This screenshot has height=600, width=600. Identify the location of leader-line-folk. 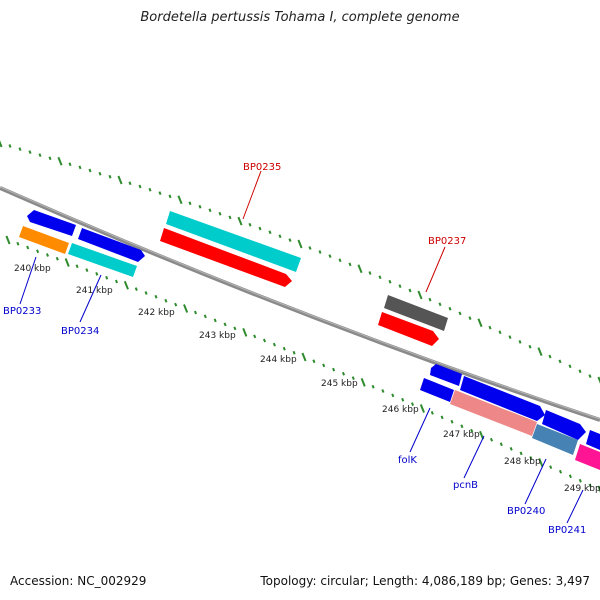
(420, 430).